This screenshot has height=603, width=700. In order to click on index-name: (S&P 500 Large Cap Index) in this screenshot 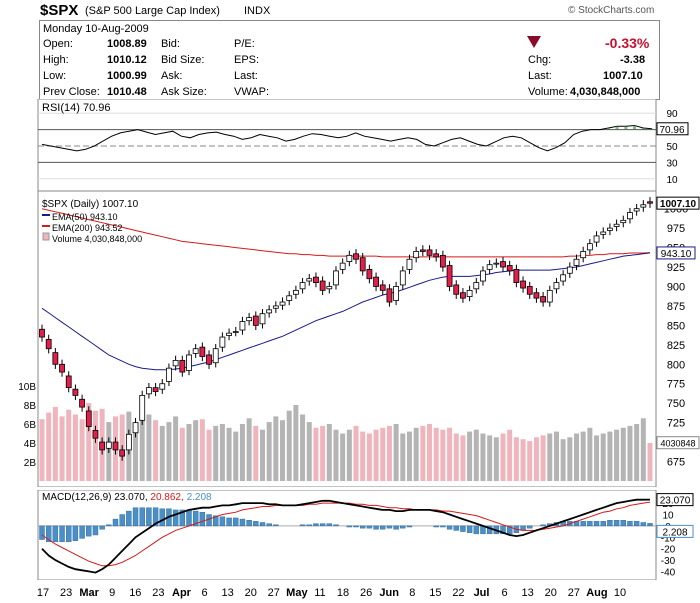, I will do `click(152, 11)`.